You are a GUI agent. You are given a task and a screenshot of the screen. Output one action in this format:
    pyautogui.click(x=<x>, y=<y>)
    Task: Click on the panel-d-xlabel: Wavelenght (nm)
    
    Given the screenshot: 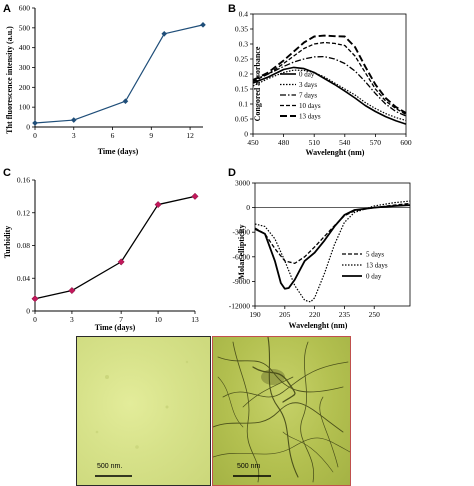 What is the action you would take?
    pyautogui.click(x=318, y=325)
    